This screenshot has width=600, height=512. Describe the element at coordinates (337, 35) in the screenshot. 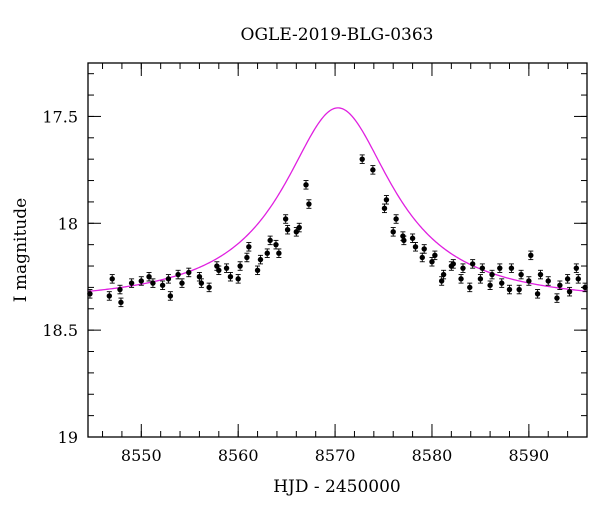

I see `chart-title: OGLE-2019-BLG-0363` at that location.